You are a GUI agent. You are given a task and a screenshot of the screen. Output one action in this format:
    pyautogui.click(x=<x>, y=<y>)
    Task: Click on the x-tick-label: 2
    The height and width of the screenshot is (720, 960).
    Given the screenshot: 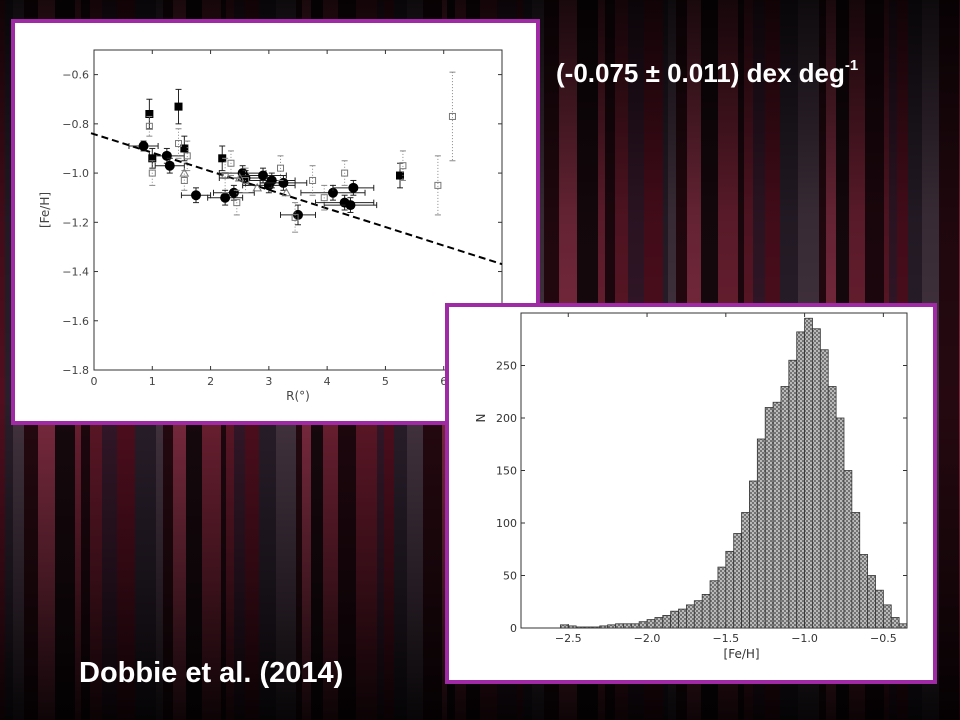 What is the action you would take?
    pyautogui.click(x=210, y=381)
    